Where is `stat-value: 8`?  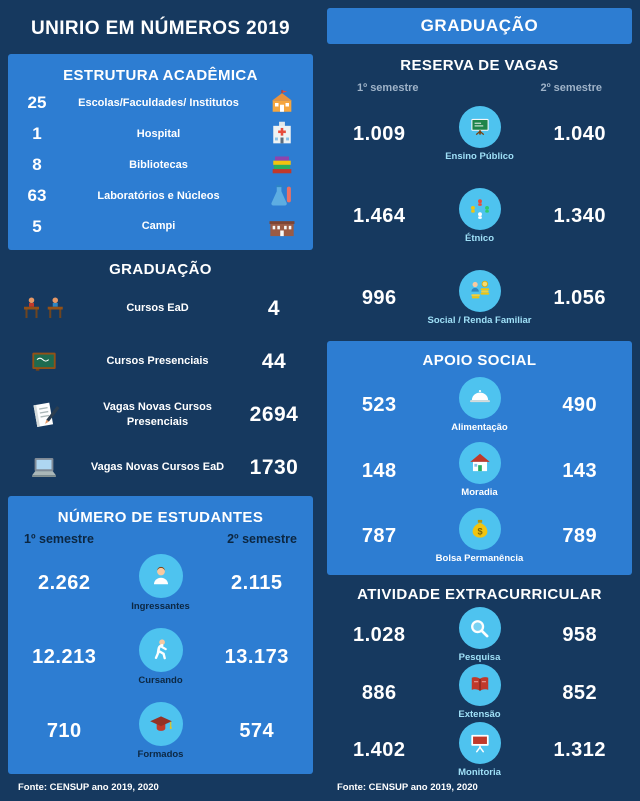 stat-value: 8 is located at coordinates (37, 164).